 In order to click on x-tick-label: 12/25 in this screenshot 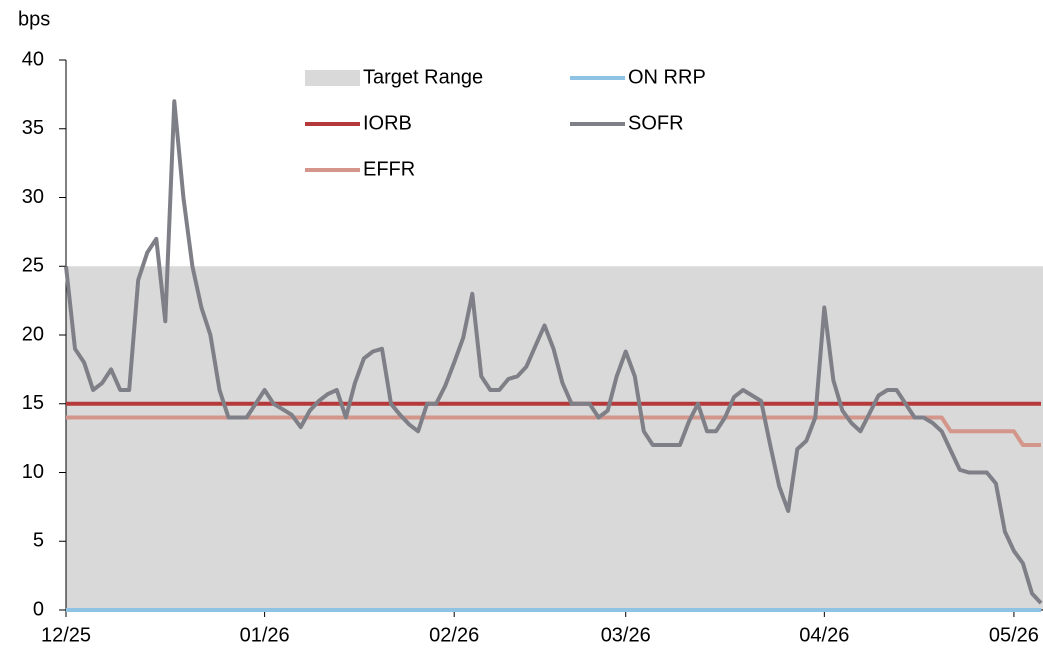, I will do `click(66, 635)`.